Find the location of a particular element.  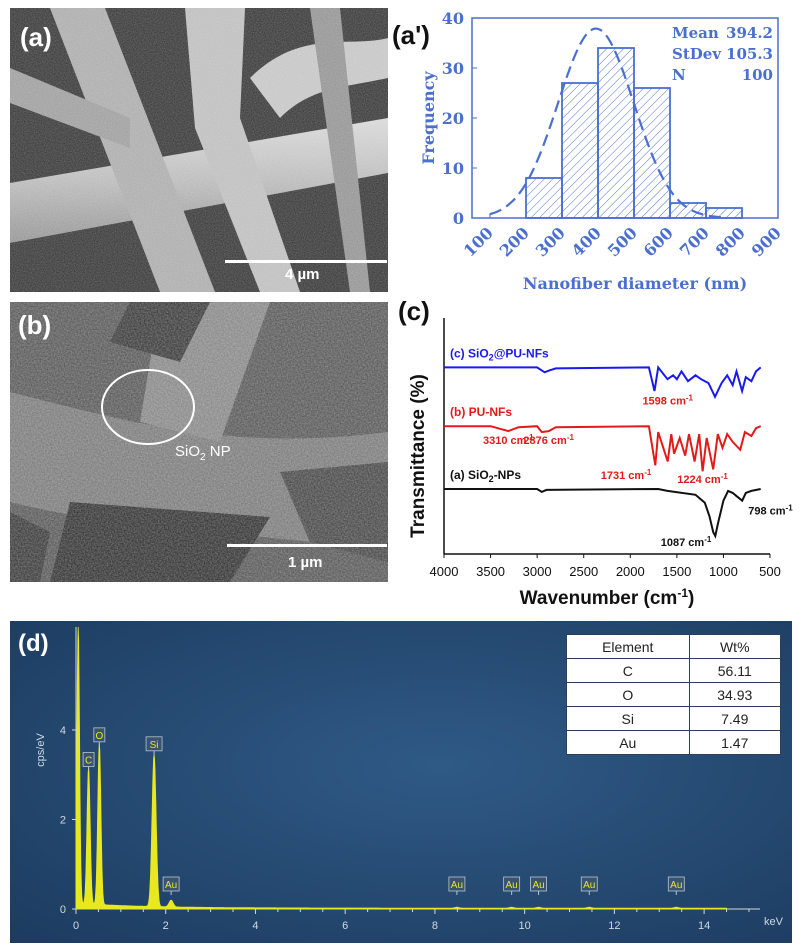

stat-label: N is located at coordinates (679, 75).